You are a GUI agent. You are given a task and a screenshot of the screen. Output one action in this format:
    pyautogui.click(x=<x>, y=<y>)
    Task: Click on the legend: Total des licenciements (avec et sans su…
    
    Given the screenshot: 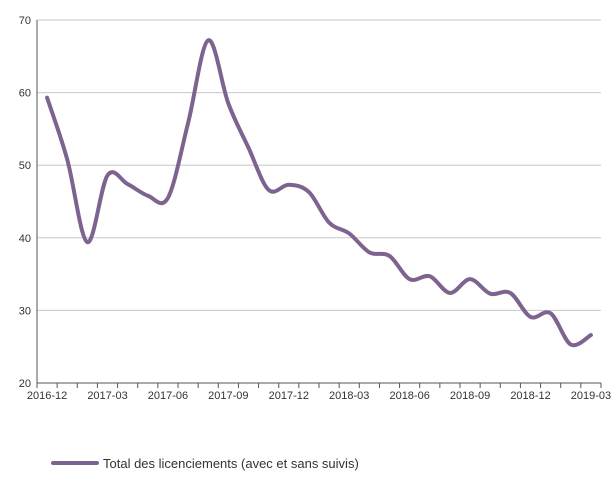 What is the action you would take?
    pyautogui.click(x=205, y=463)
    